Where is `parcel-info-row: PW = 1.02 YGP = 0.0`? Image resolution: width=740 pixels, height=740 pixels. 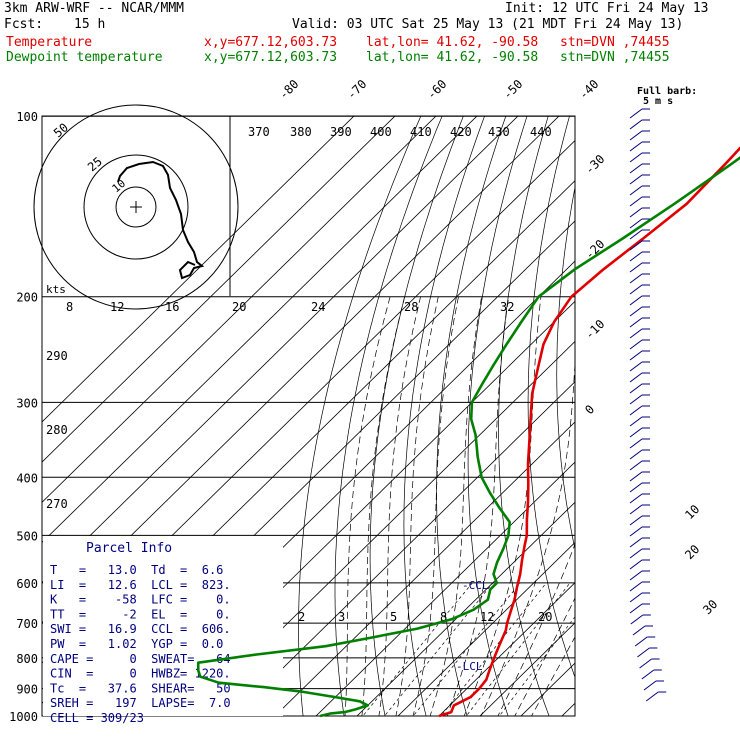
parcel-info-row: PW = 1.02 YGP = 0.0 is located at coordinates (136, 644).